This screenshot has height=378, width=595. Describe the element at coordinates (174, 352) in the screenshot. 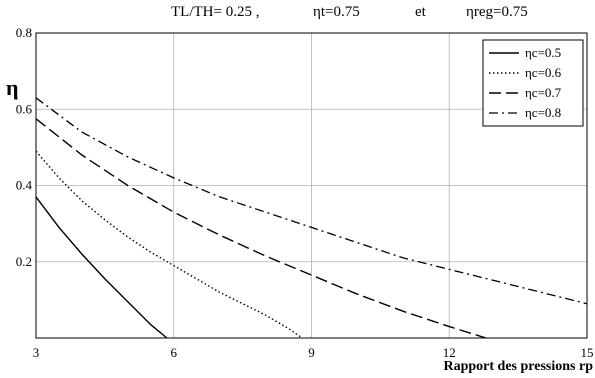

I see `x-tick-label: 6` at that location.